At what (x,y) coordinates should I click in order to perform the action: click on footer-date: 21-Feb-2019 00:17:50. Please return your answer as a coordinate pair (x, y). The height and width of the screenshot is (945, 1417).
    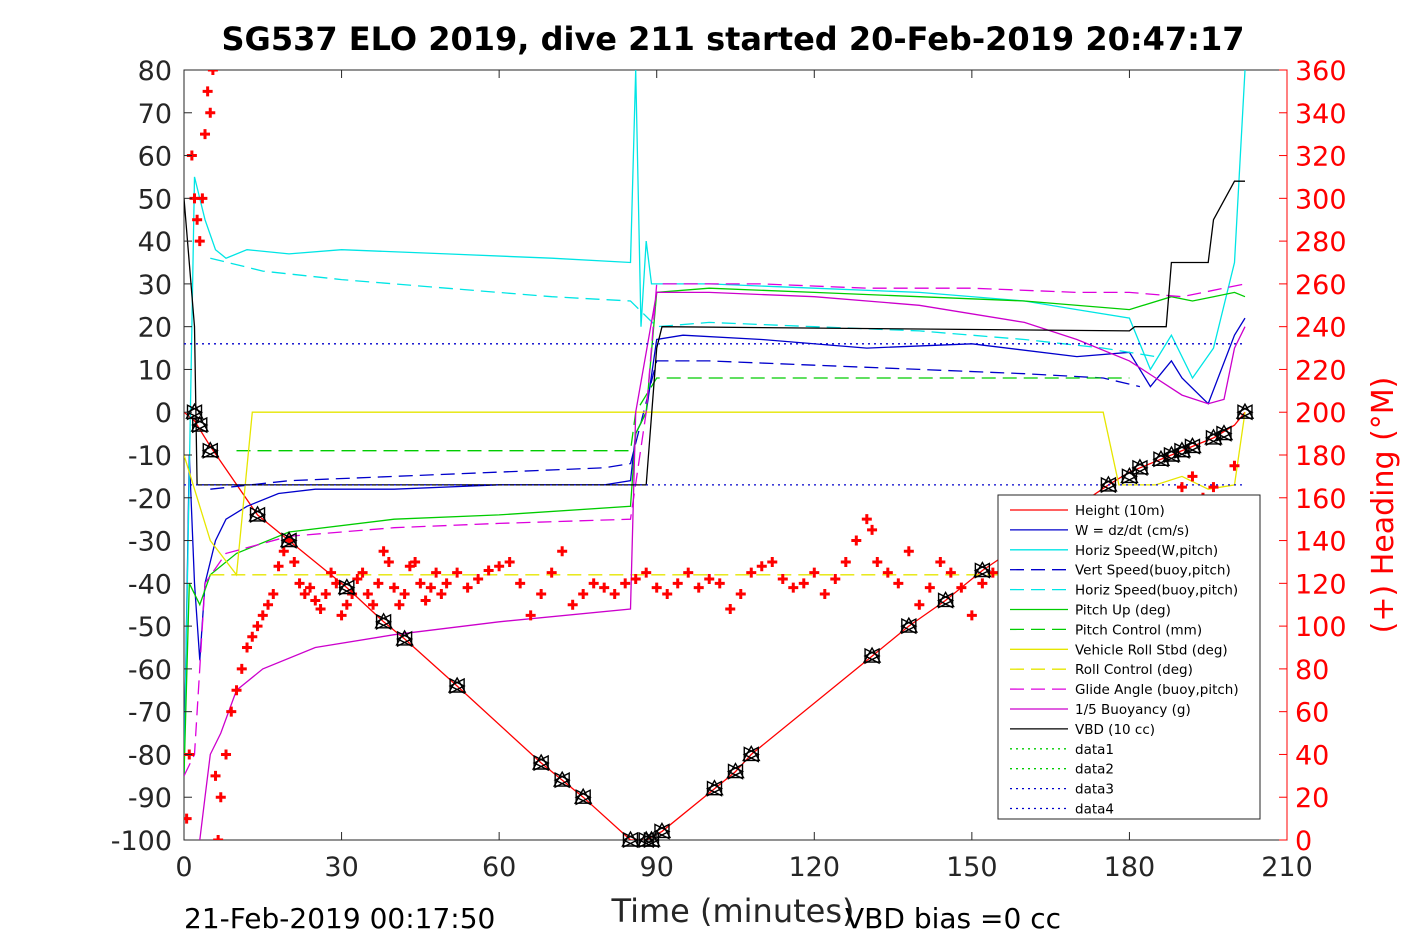
    Looking at the image, I should click on (339, 918).